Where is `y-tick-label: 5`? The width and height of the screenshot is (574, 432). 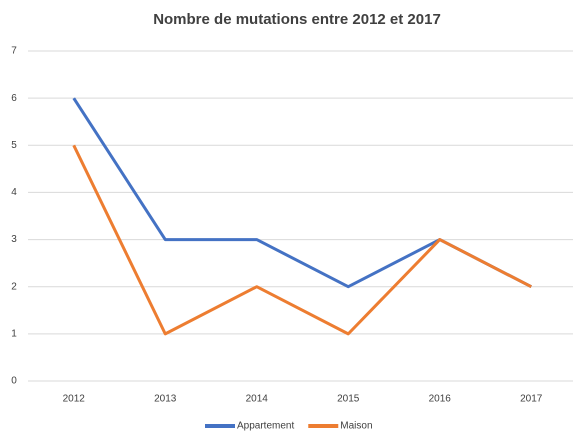 y-tick-label: 5 is located at coordinates (14, 145).